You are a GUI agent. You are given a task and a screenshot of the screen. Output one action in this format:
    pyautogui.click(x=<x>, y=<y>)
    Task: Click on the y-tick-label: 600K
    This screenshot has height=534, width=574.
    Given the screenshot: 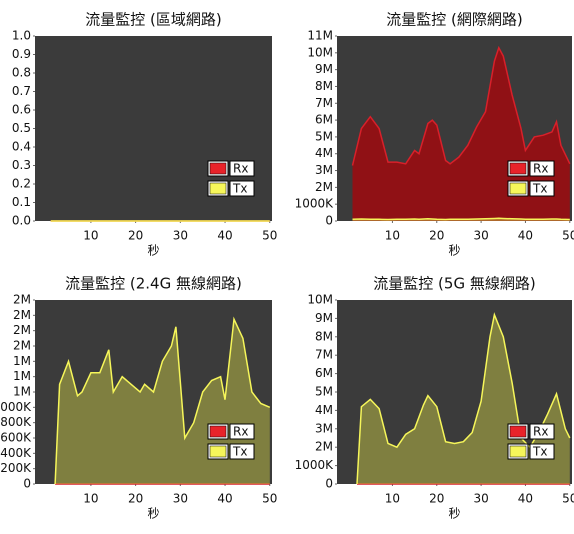 What is the action you would take?
    pyautogui.click(x=16, y=438)
    